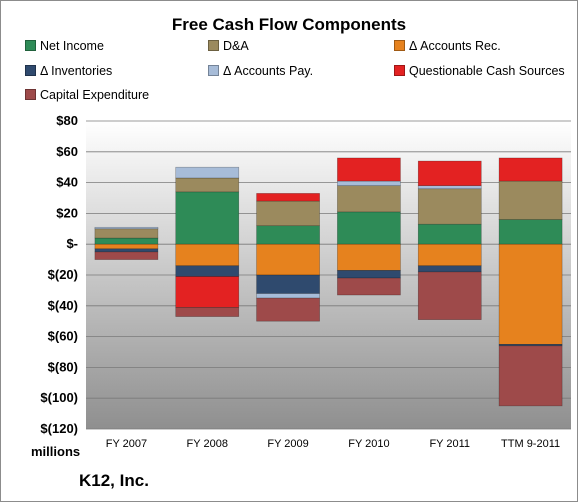 This screenshot has height=502, width=578. I want to click on legend-item-questionable-cash: Questionable Cash Sources, so click(479, 71).